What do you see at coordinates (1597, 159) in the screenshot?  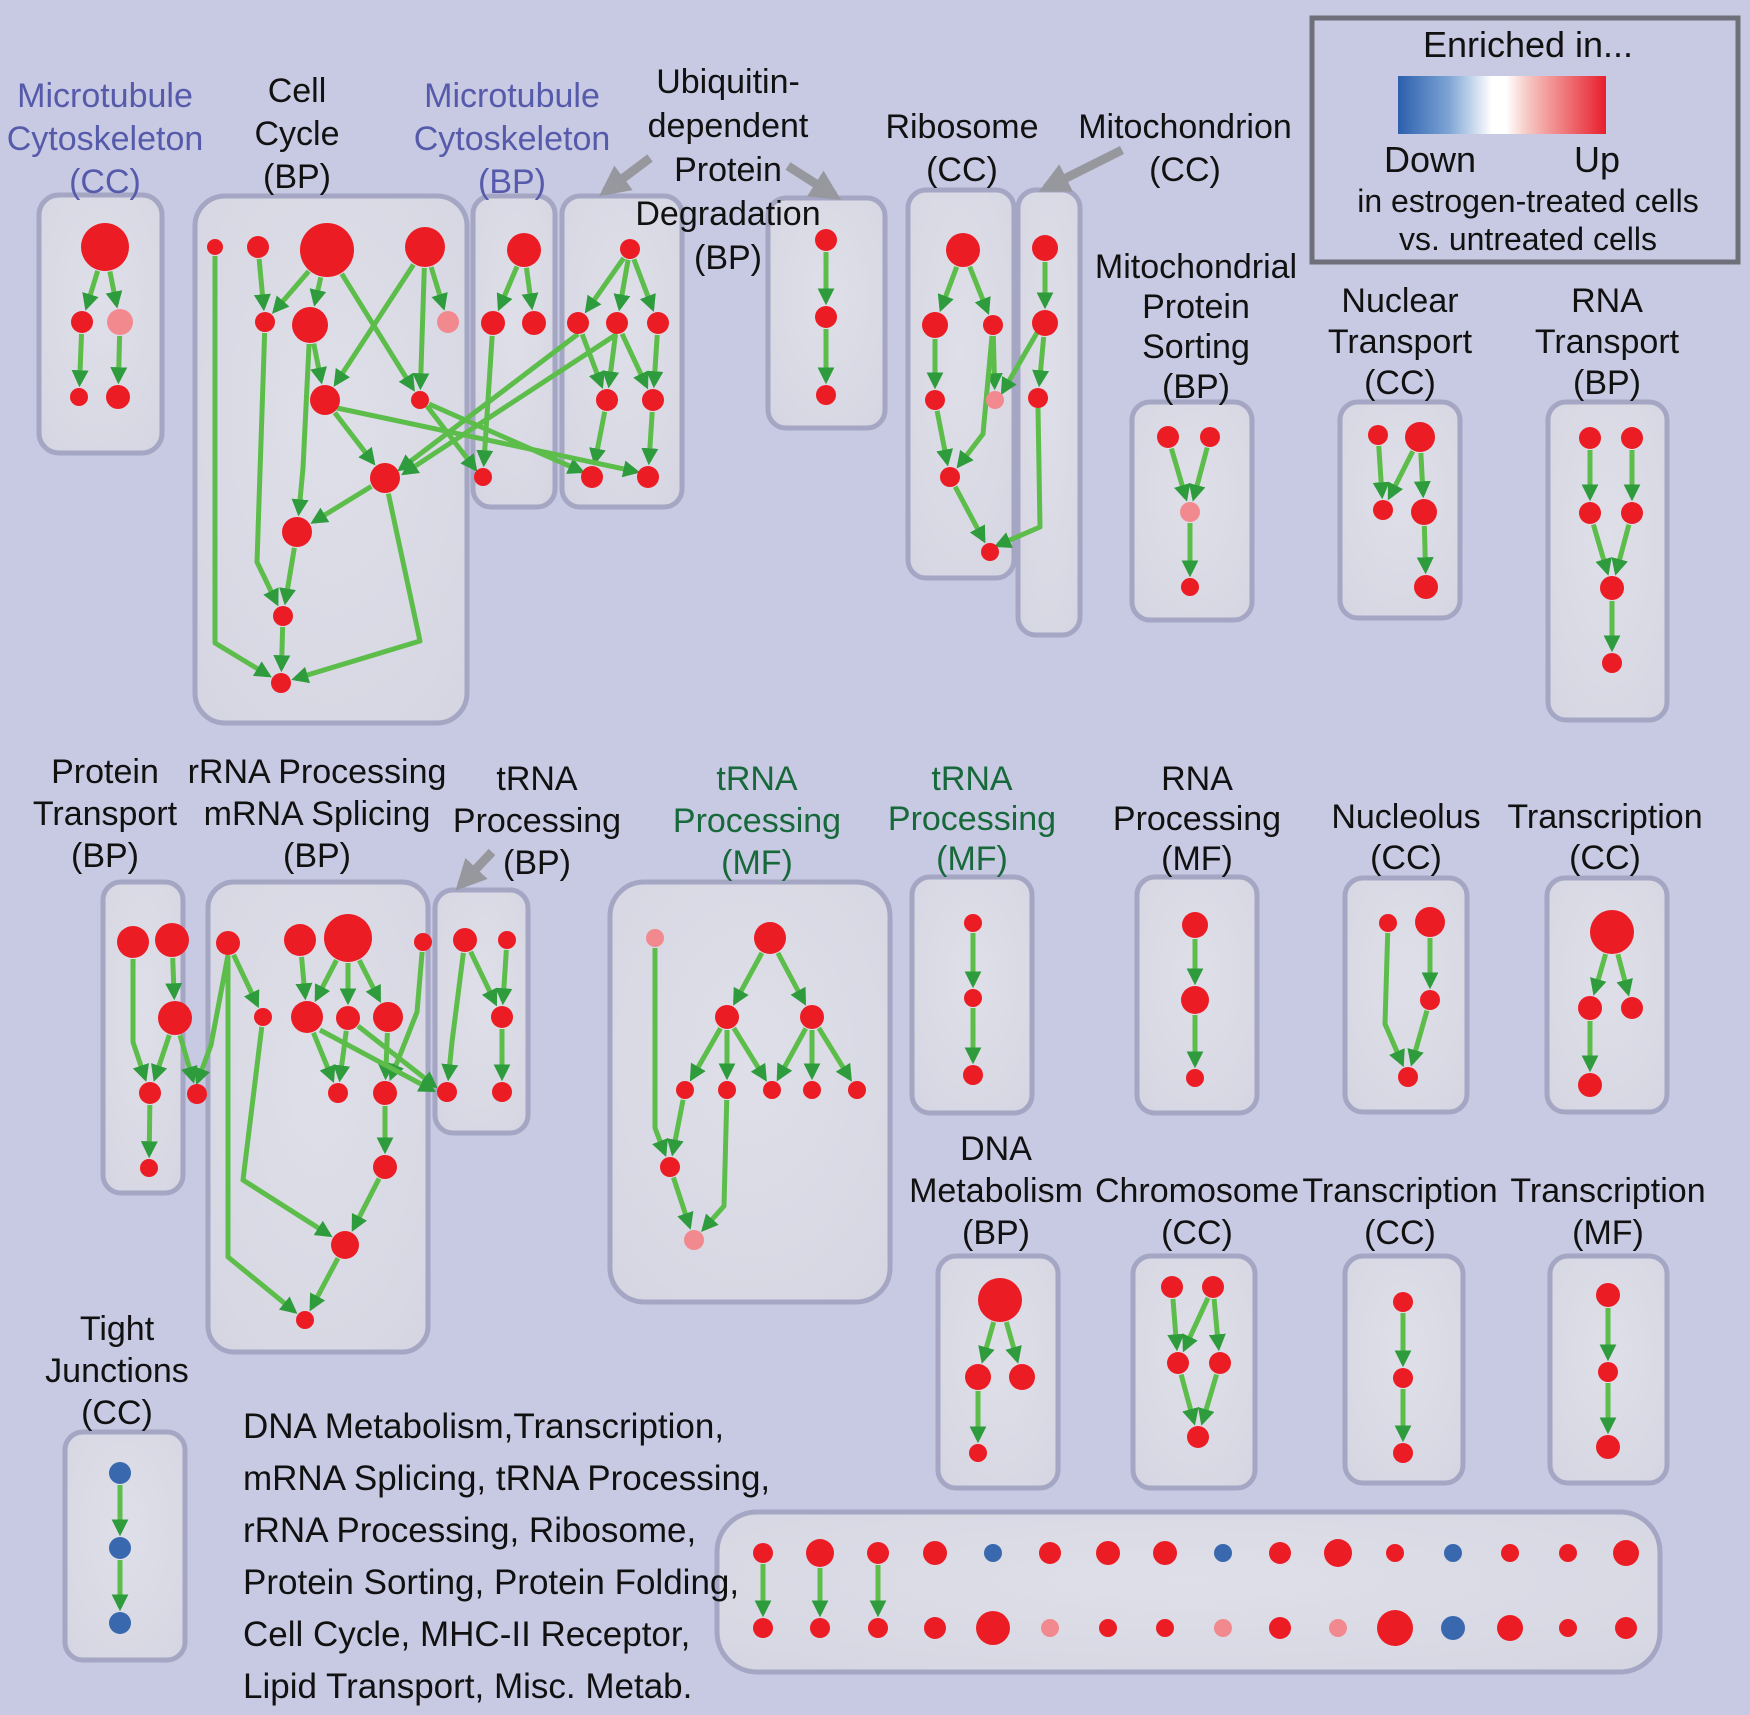 I see `legend-up-label: Up` at bounding box center [1597, 159].